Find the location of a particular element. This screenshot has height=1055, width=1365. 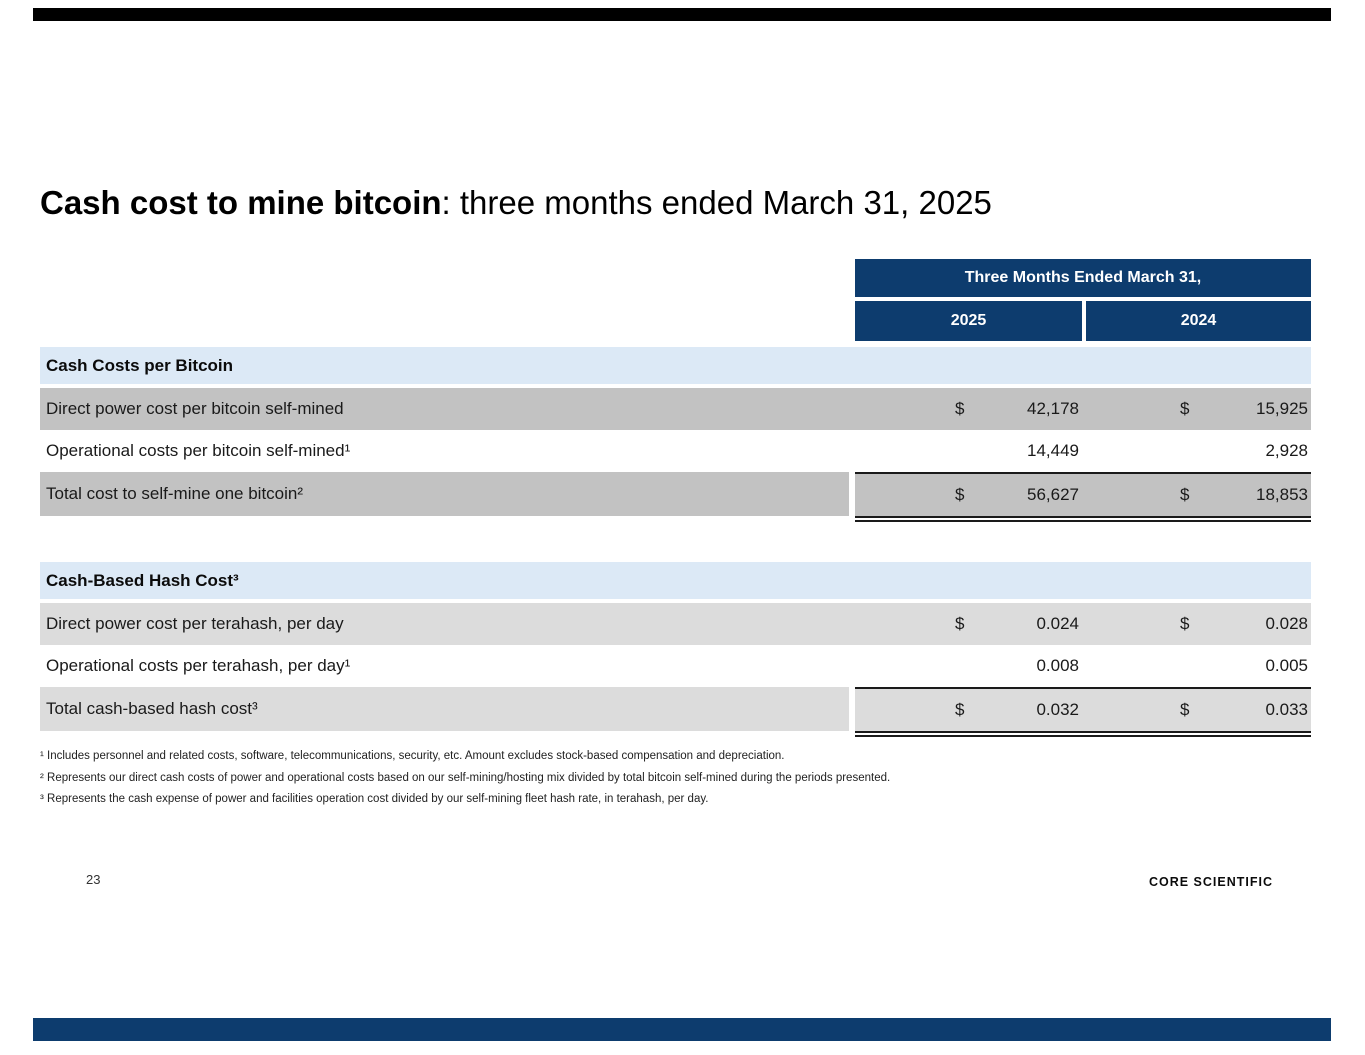

amount: 0.024 is located at coordinates (1057, 623).